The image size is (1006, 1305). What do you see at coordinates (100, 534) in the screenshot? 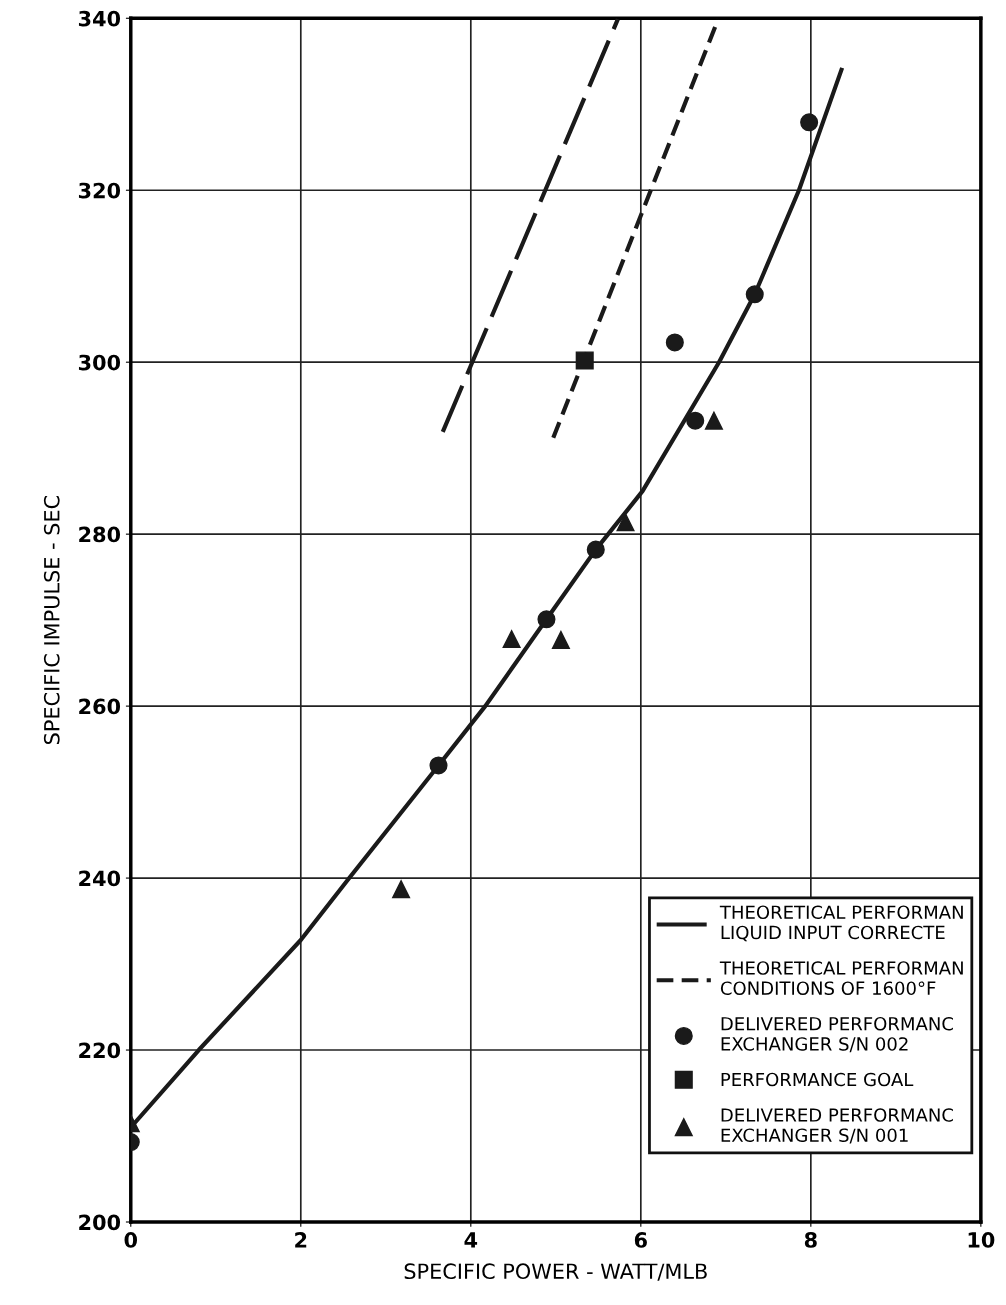
I see `y-tick-label: 280` at bounding box center [100, 534].